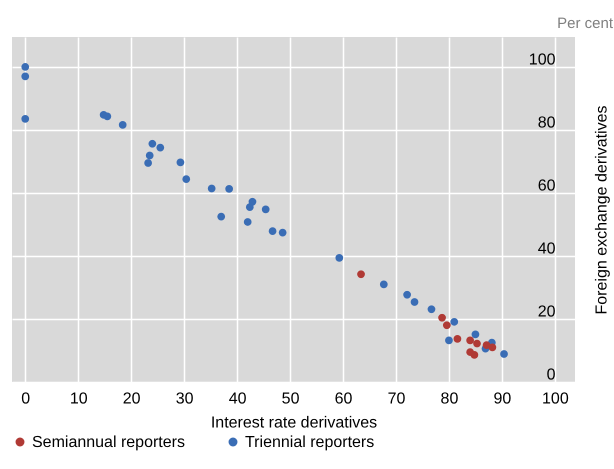 Image resolution: width=614 pixels, height=469 pixels. Describe the element at coordinates (503, 399) in the screenshot. I see `x-tick-label: 90` at that location.